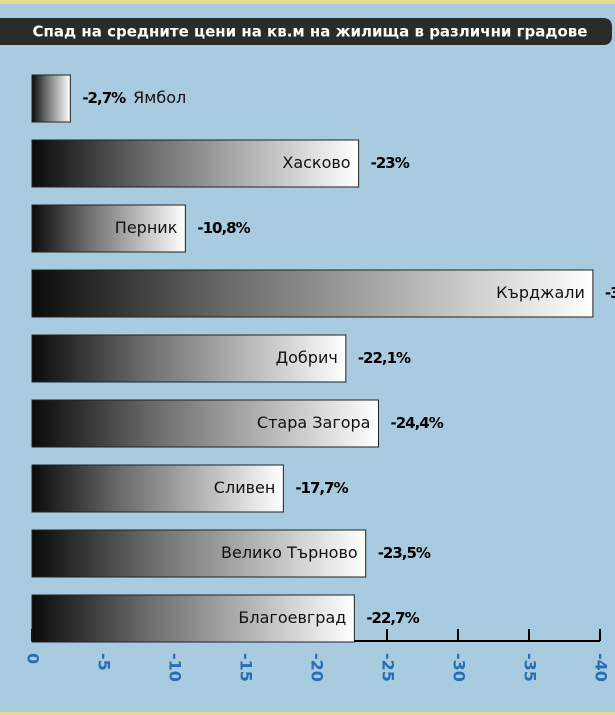 The height and width of the screenshot is (715, 615). I want to click on value-label: -2,7%, so click(104, 98).